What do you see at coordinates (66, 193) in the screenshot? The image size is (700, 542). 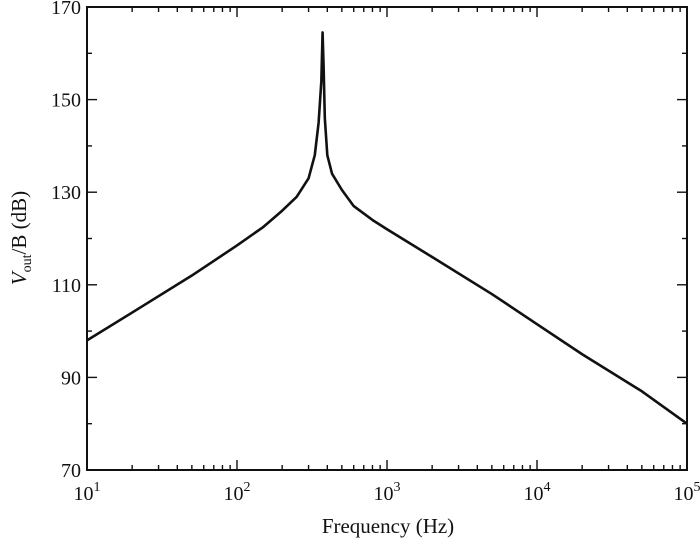 I see `y-tick-label: 130` at bounding box center [66, 193].